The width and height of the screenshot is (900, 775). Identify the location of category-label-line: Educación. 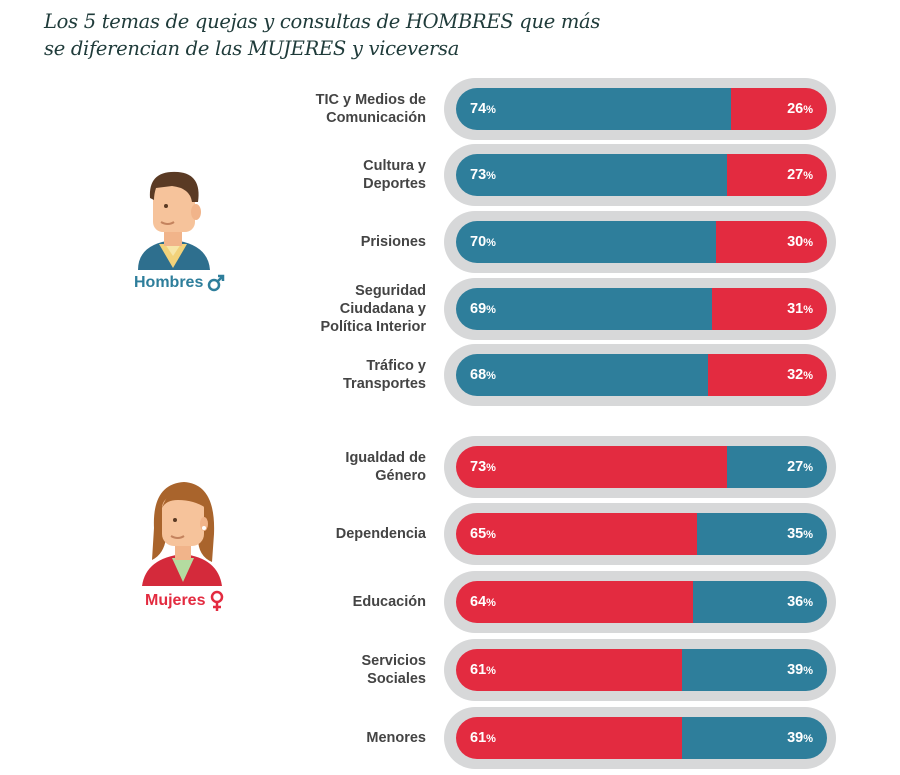
(389, 602).